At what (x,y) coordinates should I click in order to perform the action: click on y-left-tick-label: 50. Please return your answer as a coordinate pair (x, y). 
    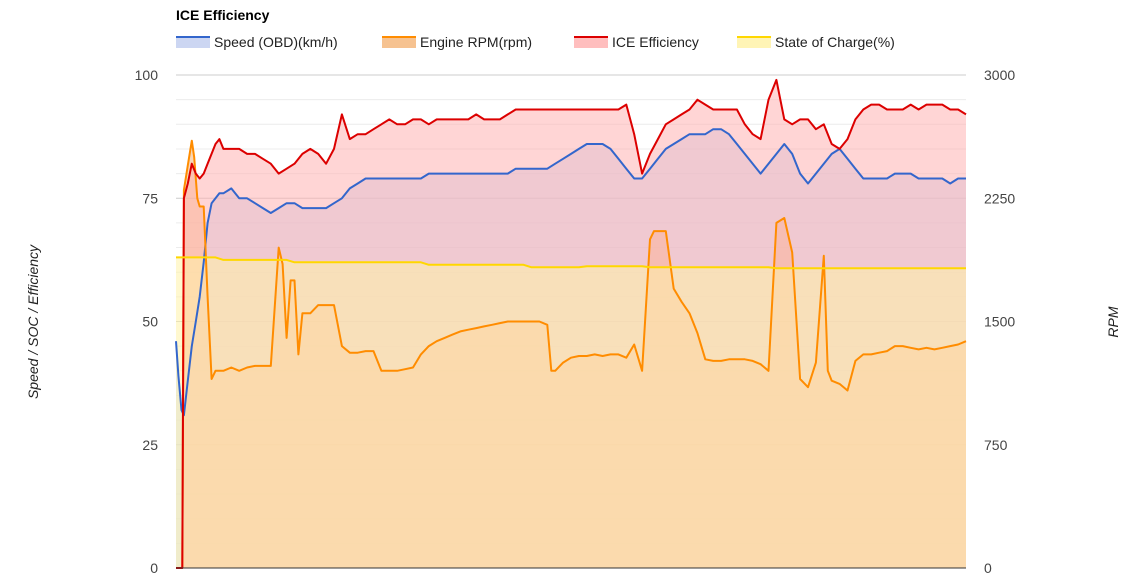
    Looking at the image, I should click on (150, 322).